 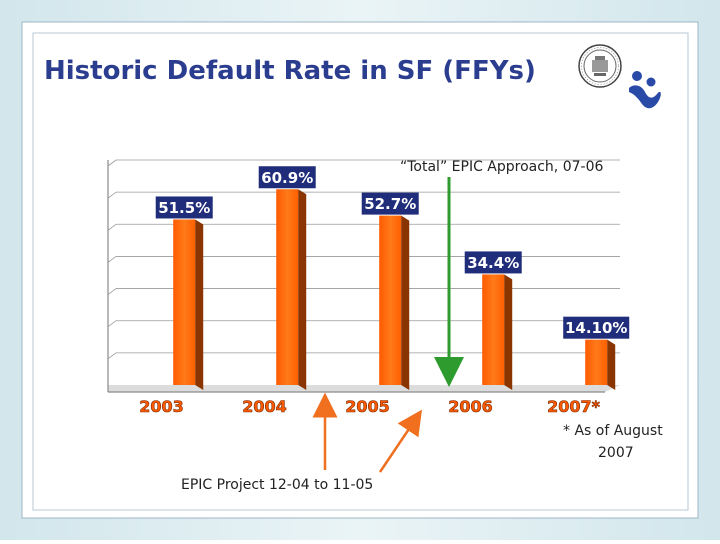 I want to click on value-label-2003: 51.5%, so click(x=184, y=207).